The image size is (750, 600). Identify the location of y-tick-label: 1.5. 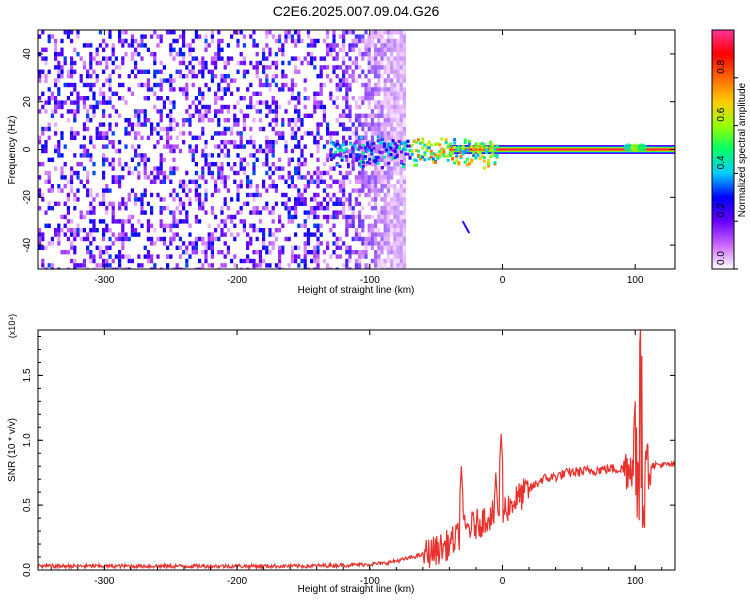
(27, 375).